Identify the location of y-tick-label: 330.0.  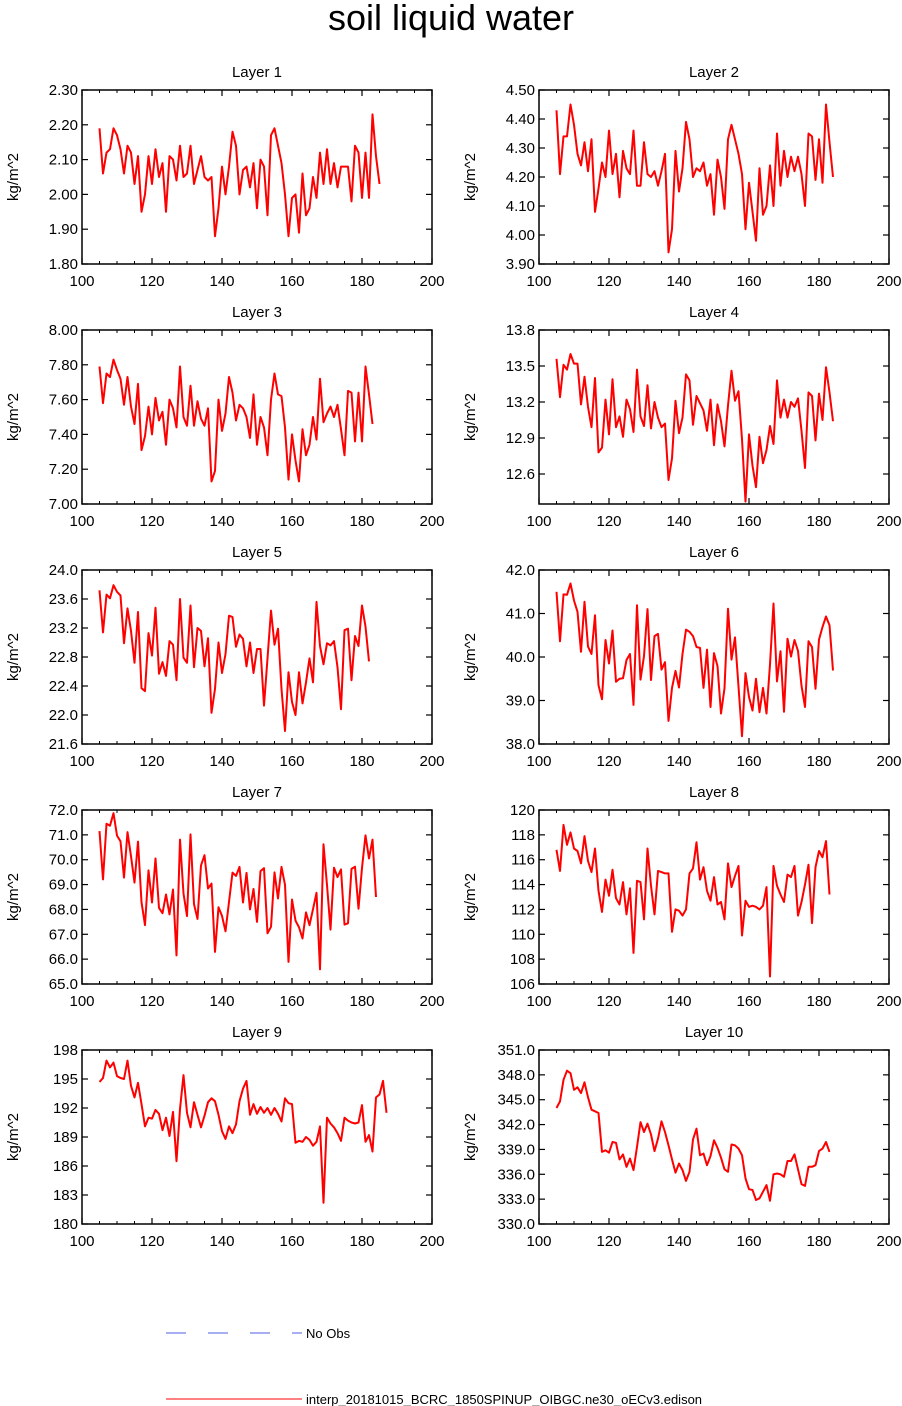
(516, 1224).